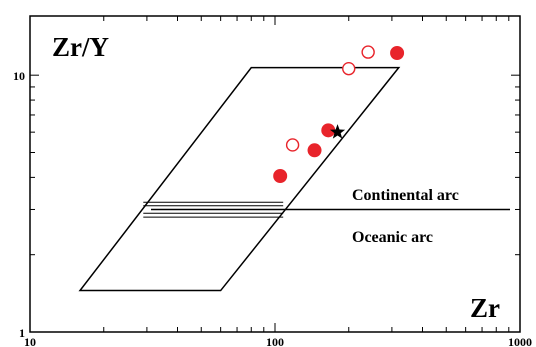 The width and height of the screenshot is (536, 347). I want to click on x-tick-label: 10, so click(30, 341).